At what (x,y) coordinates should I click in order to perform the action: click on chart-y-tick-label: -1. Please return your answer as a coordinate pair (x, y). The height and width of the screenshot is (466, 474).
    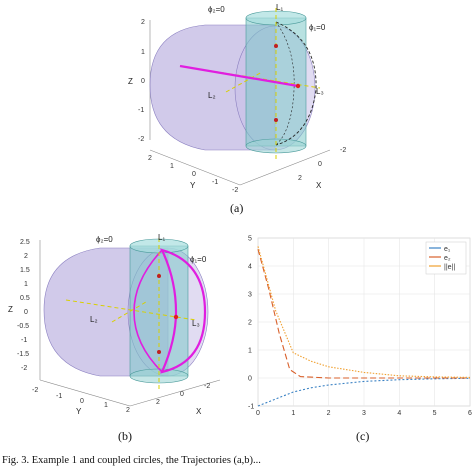
    Looking at the image, I should click on (251, 407).